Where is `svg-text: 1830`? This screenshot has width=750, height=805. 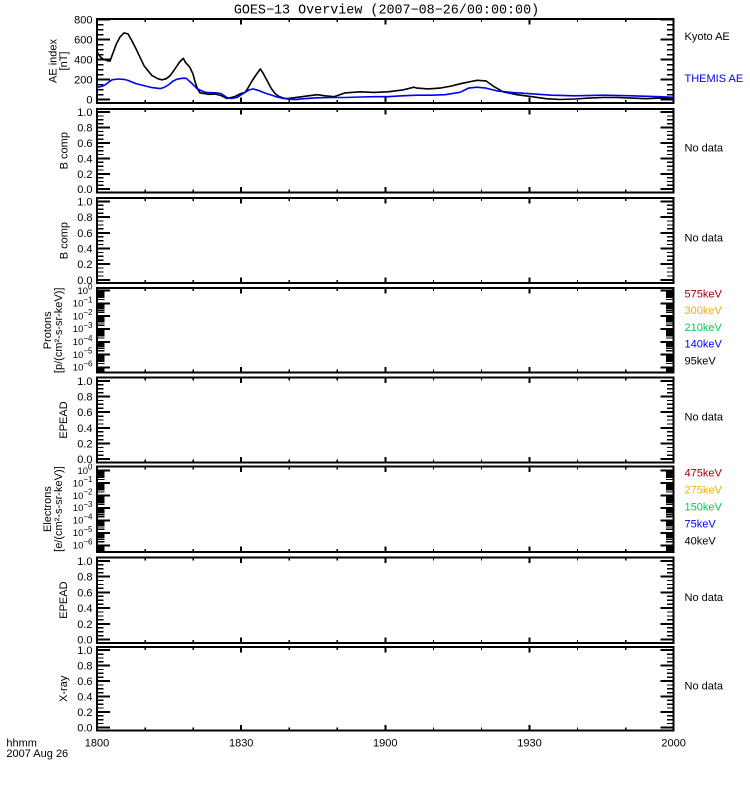 svg-text: 1830 is located at coordinates (241, 743).